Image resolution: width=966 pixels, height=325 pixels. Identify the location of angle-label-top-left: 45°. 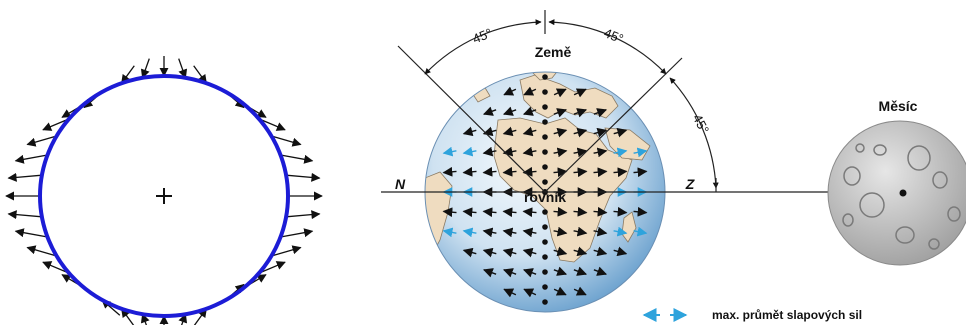
(482, 35).